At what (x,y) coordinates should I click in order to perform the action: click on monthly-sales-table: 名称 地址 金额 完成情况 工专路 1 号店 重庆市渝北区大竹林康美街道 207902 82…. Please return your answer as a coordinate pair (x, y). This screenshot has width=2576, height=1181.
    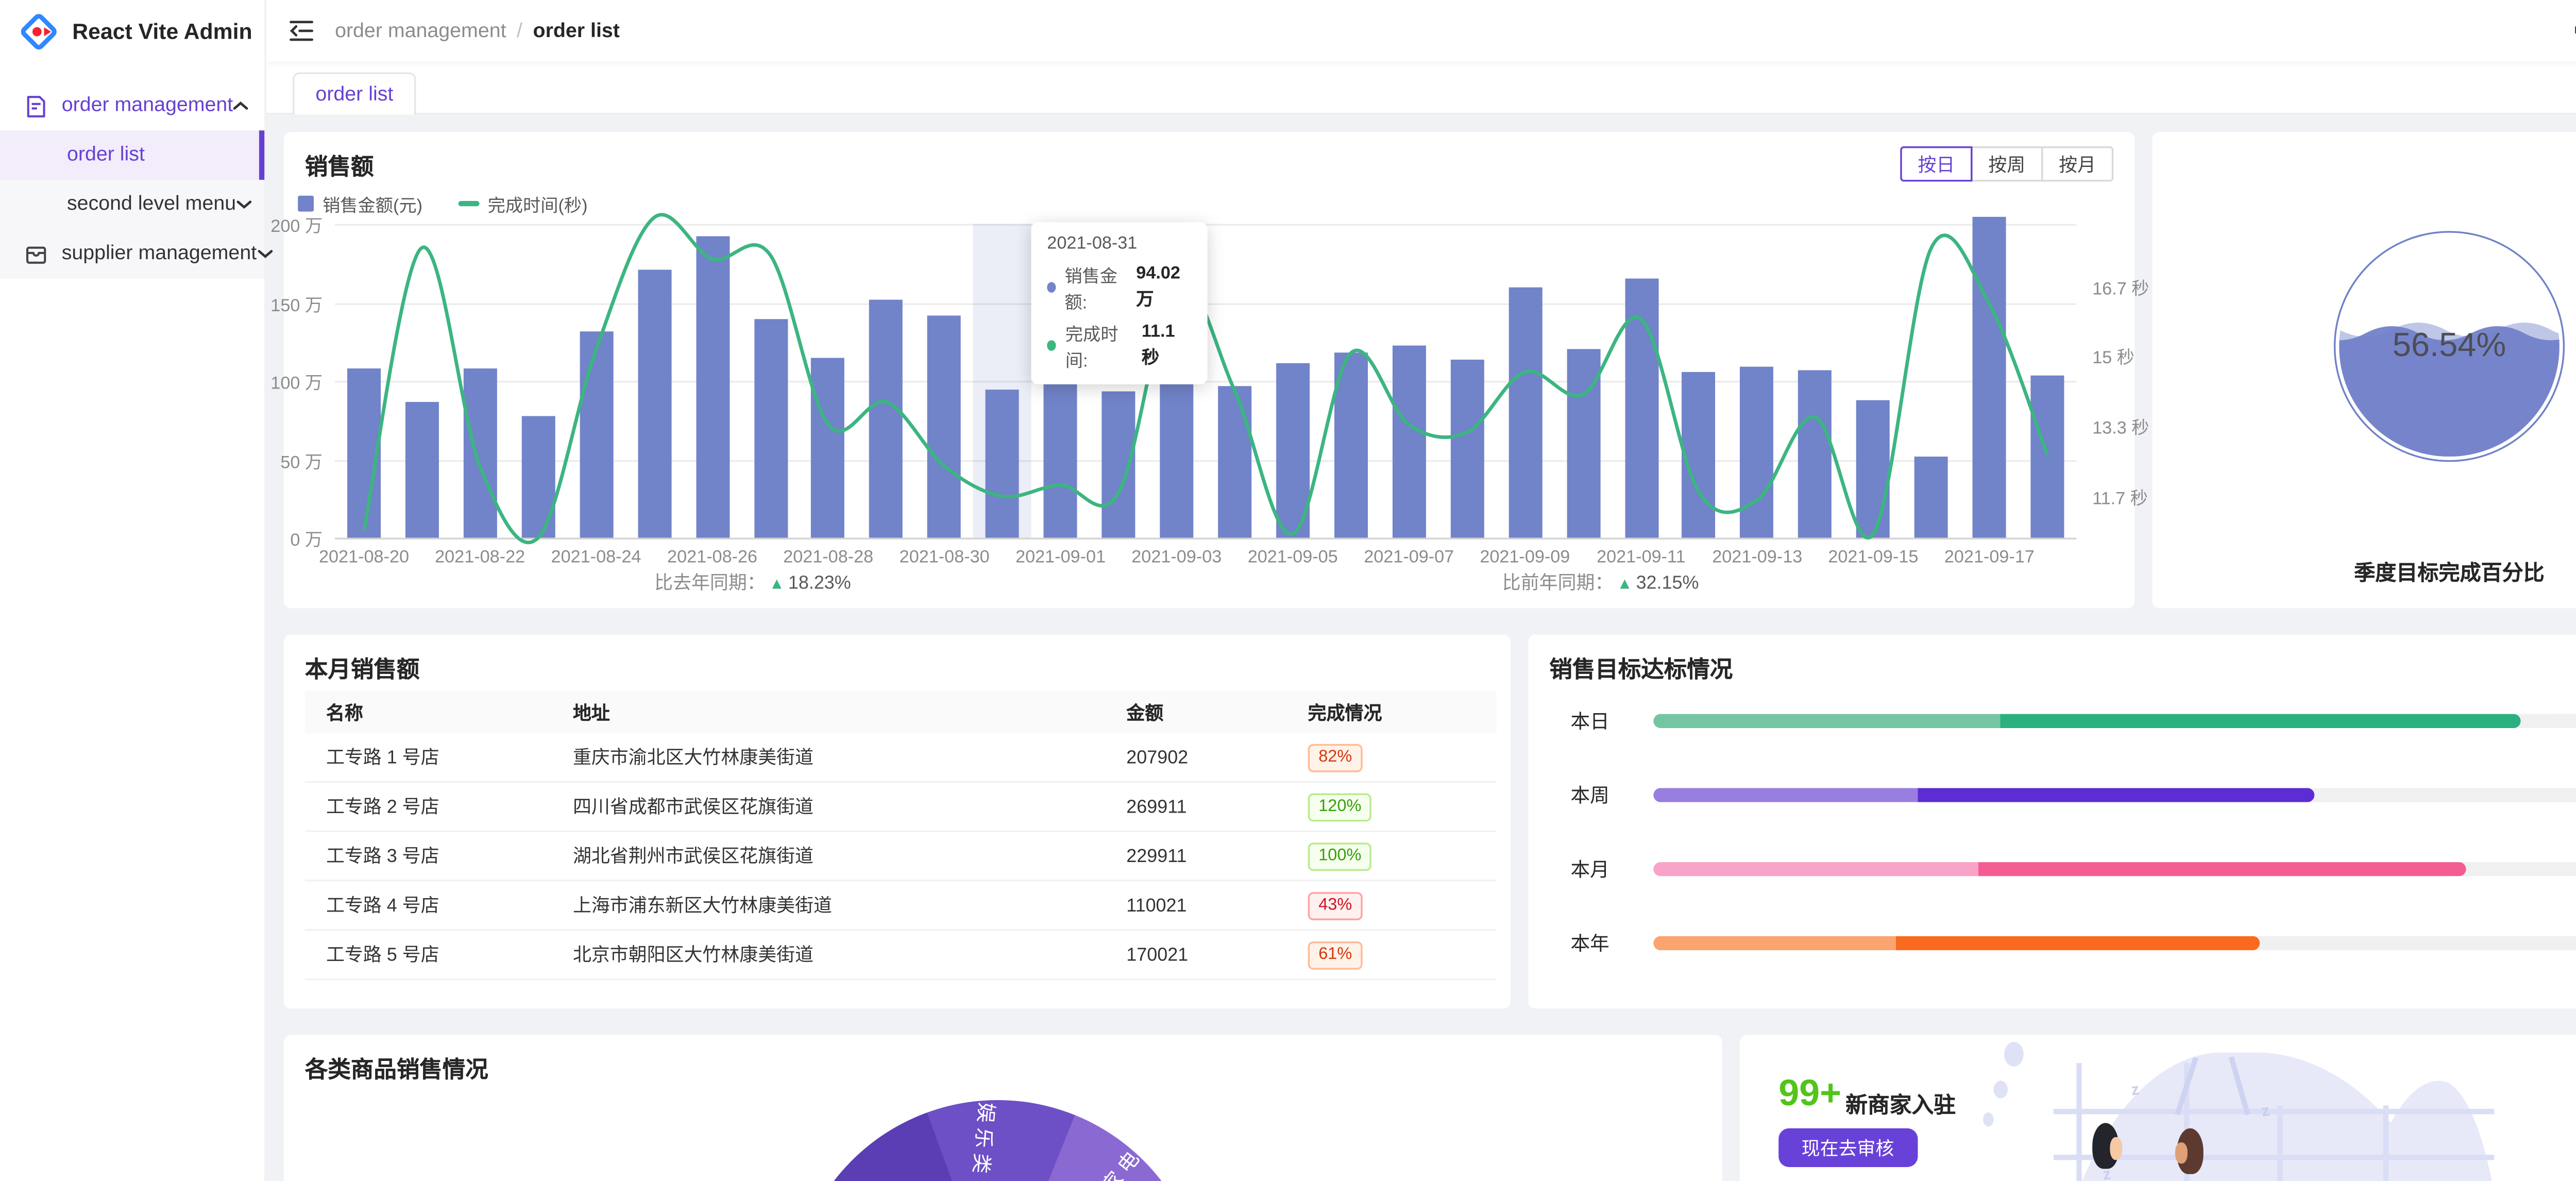
    Looking at the image, I should click on (900, 836).